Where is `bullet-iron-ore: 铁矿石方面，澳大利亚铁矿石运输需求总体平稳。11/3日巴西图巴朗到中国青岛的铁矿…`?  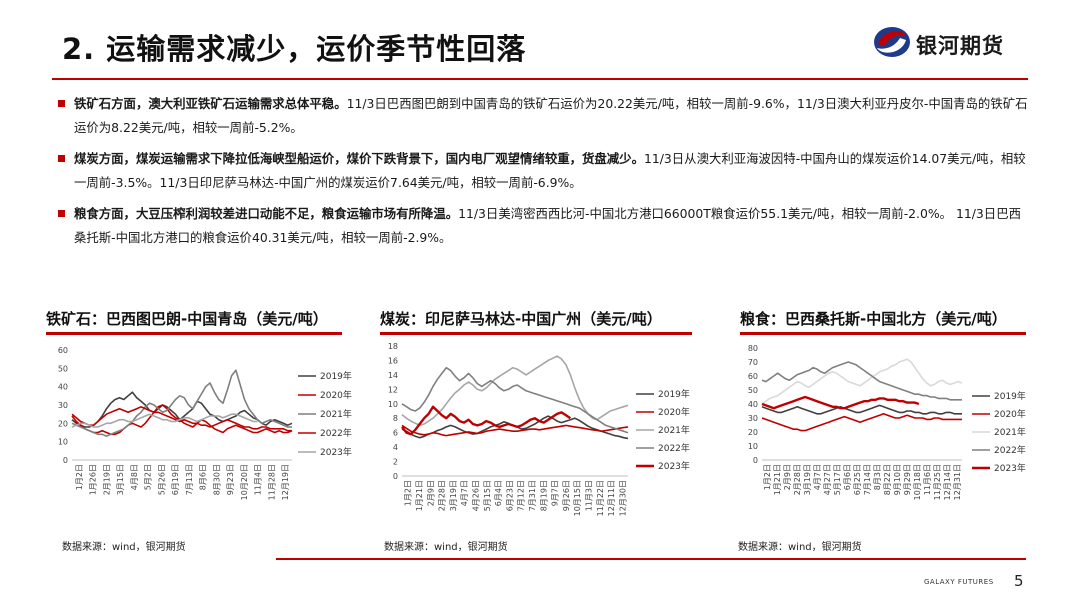 bullet-iron-ore: 铁矿石方面，澳大利亚铁矿石运输需求总体平稳。11/3日巴西图巴朗到中国青岛的铁矿… is located at coordinates (542, 116).